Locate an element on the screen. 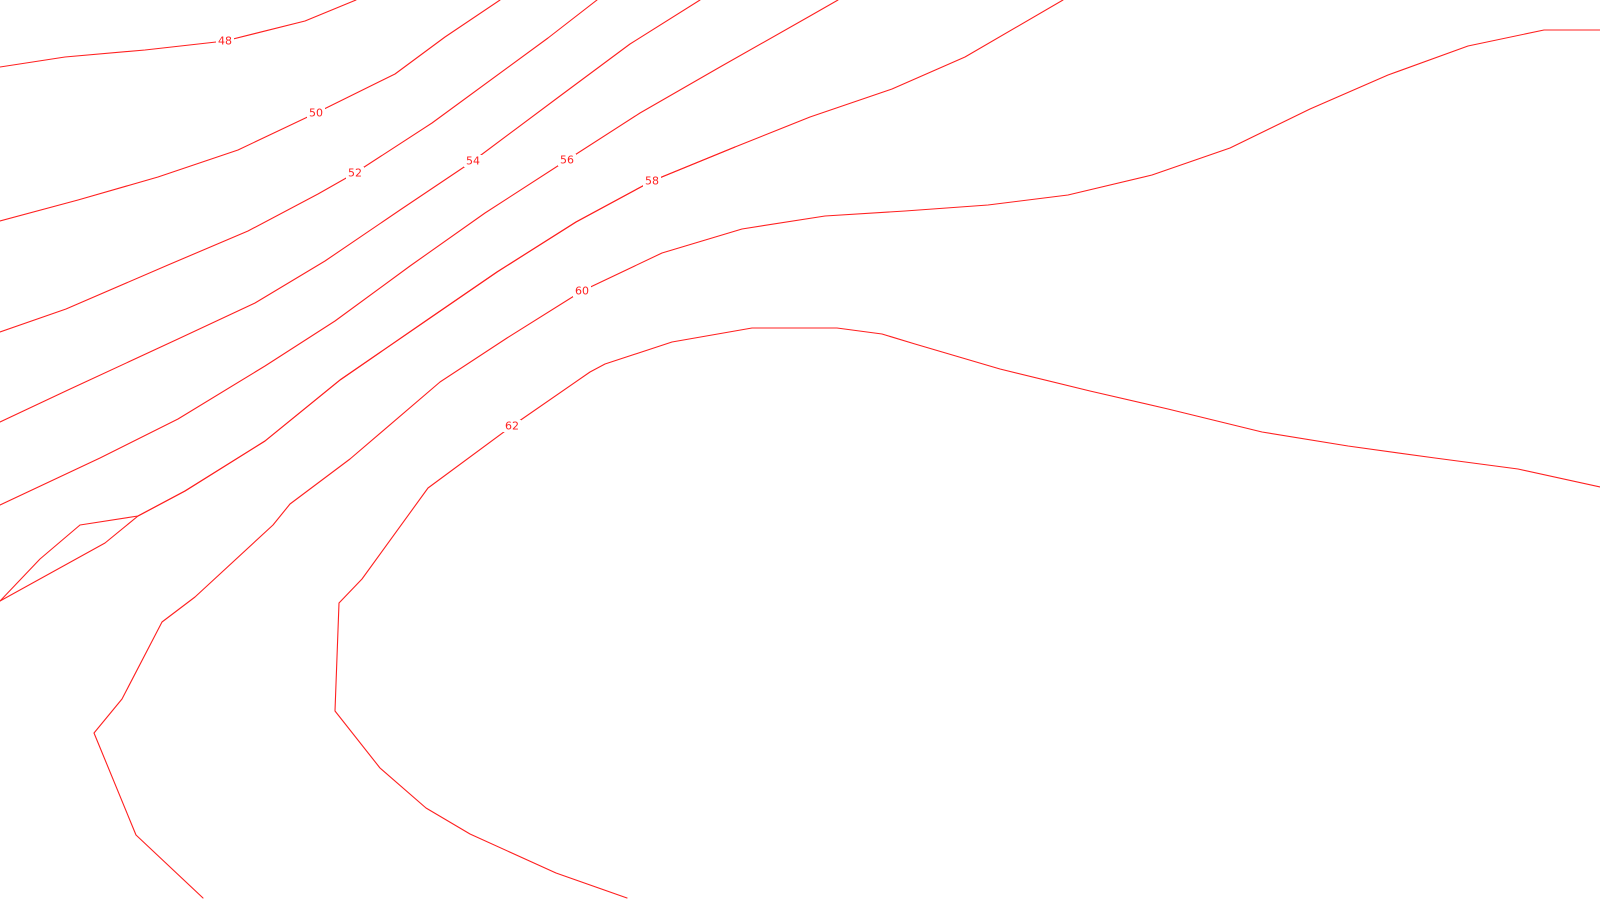 The image size is (1600, 900). contour-label-56: 56 is located at coordinates (567, 160).